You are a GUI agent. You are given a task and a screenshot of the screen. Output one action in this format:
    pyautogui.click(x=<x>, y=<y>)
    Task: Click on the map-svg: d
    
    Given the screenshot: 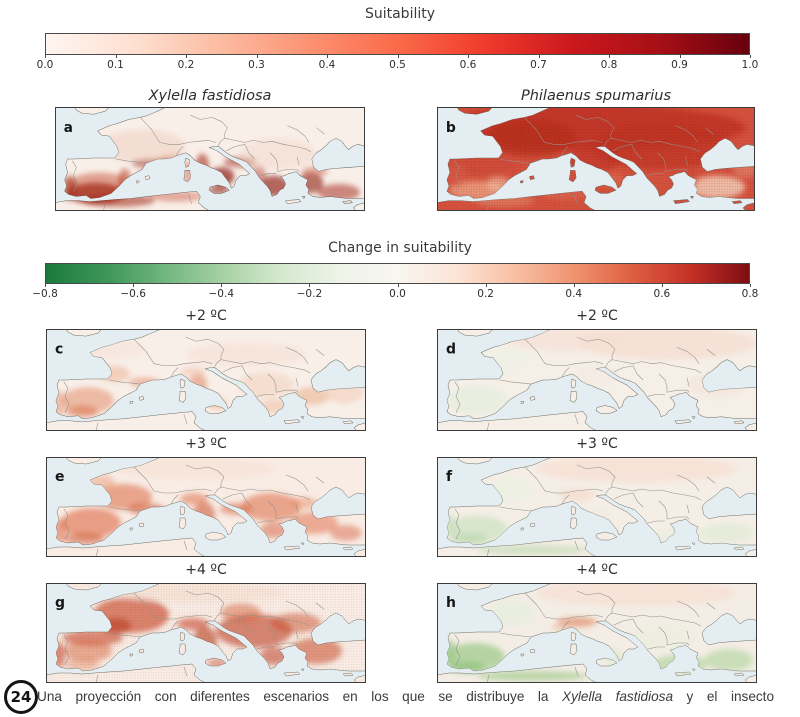 What is the action you would take?
    pyautogui.click(x=597, y=380)
    